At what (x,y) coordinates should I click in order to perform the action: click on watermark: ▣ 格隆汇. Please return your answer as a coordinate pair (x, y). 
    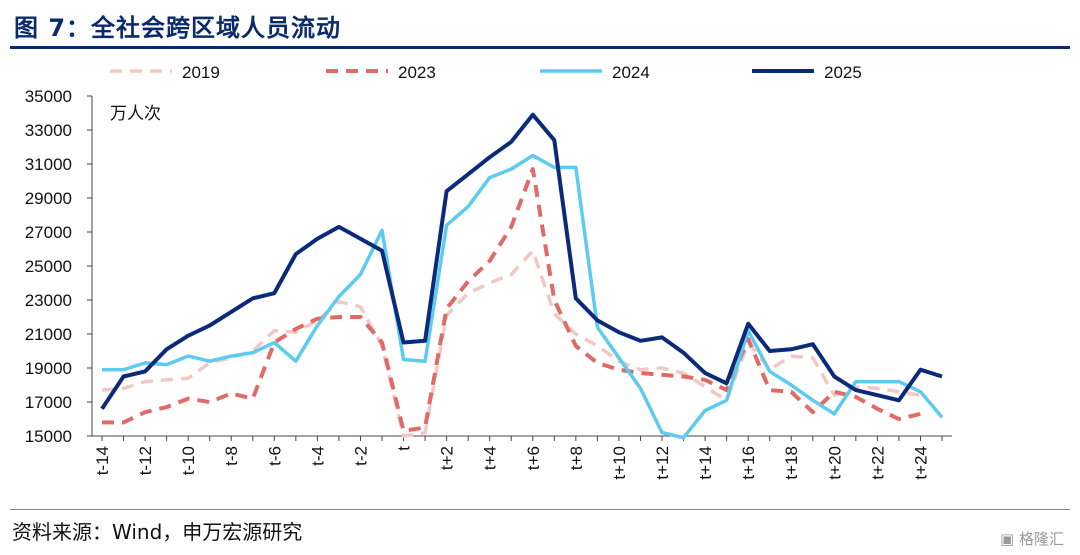
    Looking at the image, I should click on (1032, 538).